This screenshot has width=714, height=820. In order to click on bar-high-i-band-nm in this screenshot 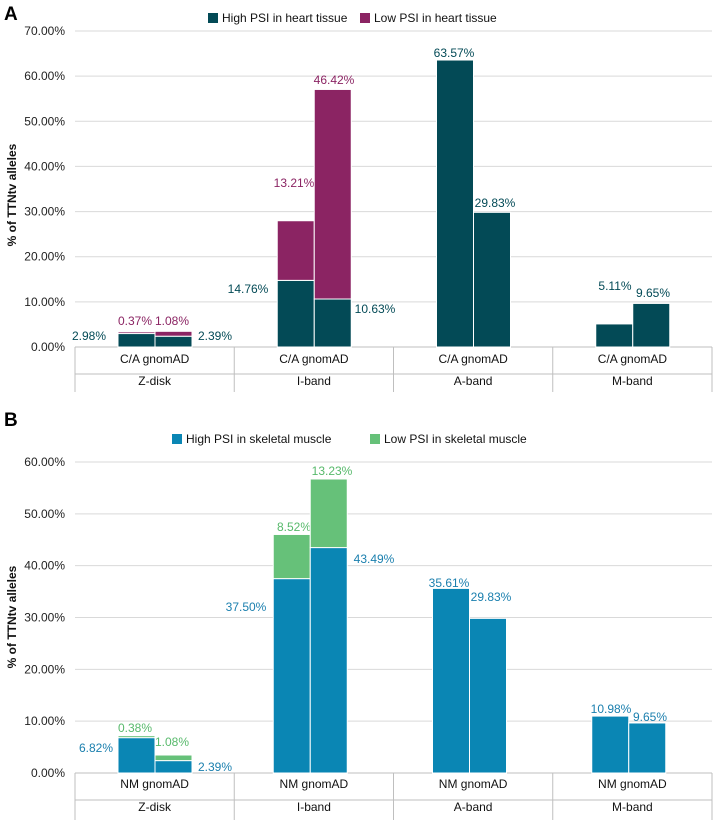, I will do `click(291, 676)`.